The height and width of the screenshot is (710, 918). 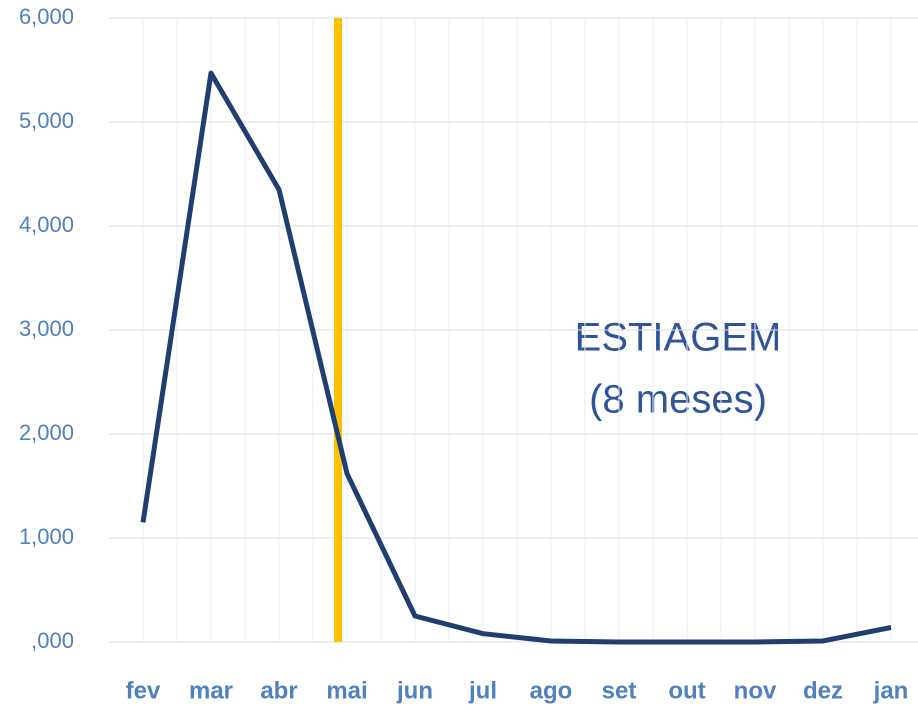 I want to click on x-tick-label: dez, so click(x=823, y=690).